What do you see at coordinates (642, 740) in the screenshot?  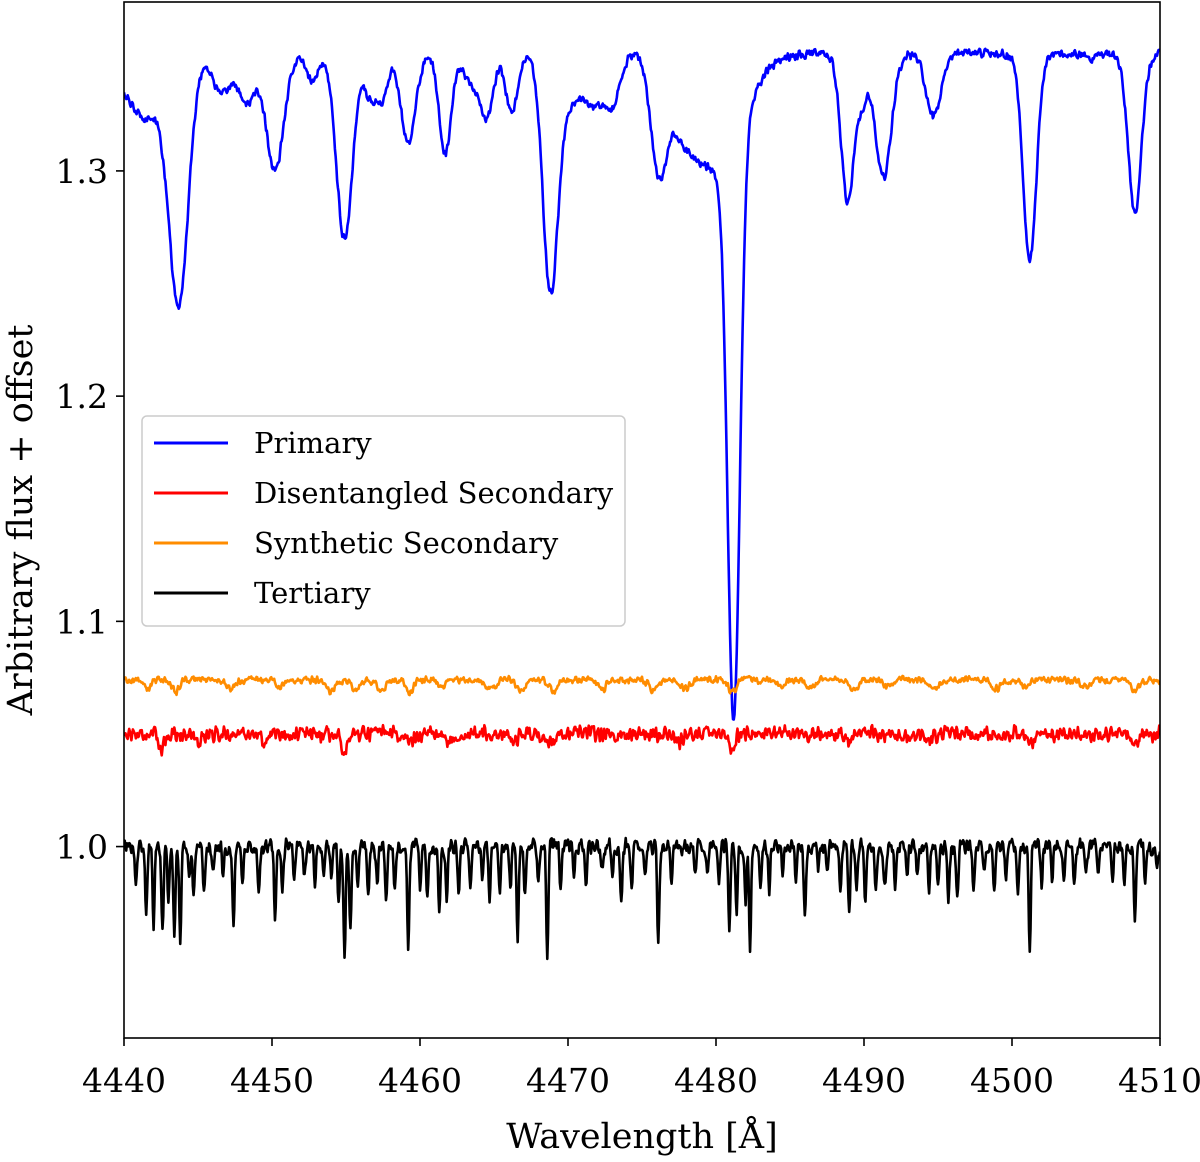 I see `series-line-disentangled-secondary` at bounding box center [642, 740].